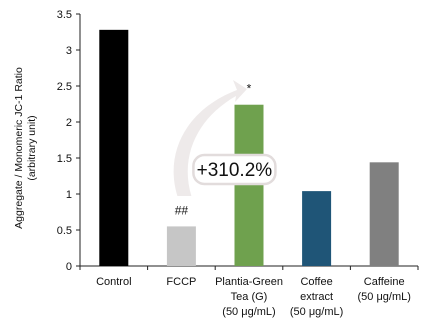 This screenshot has height=325, width=422. I want to click on y-tick-label: 2, so click(69, 123).